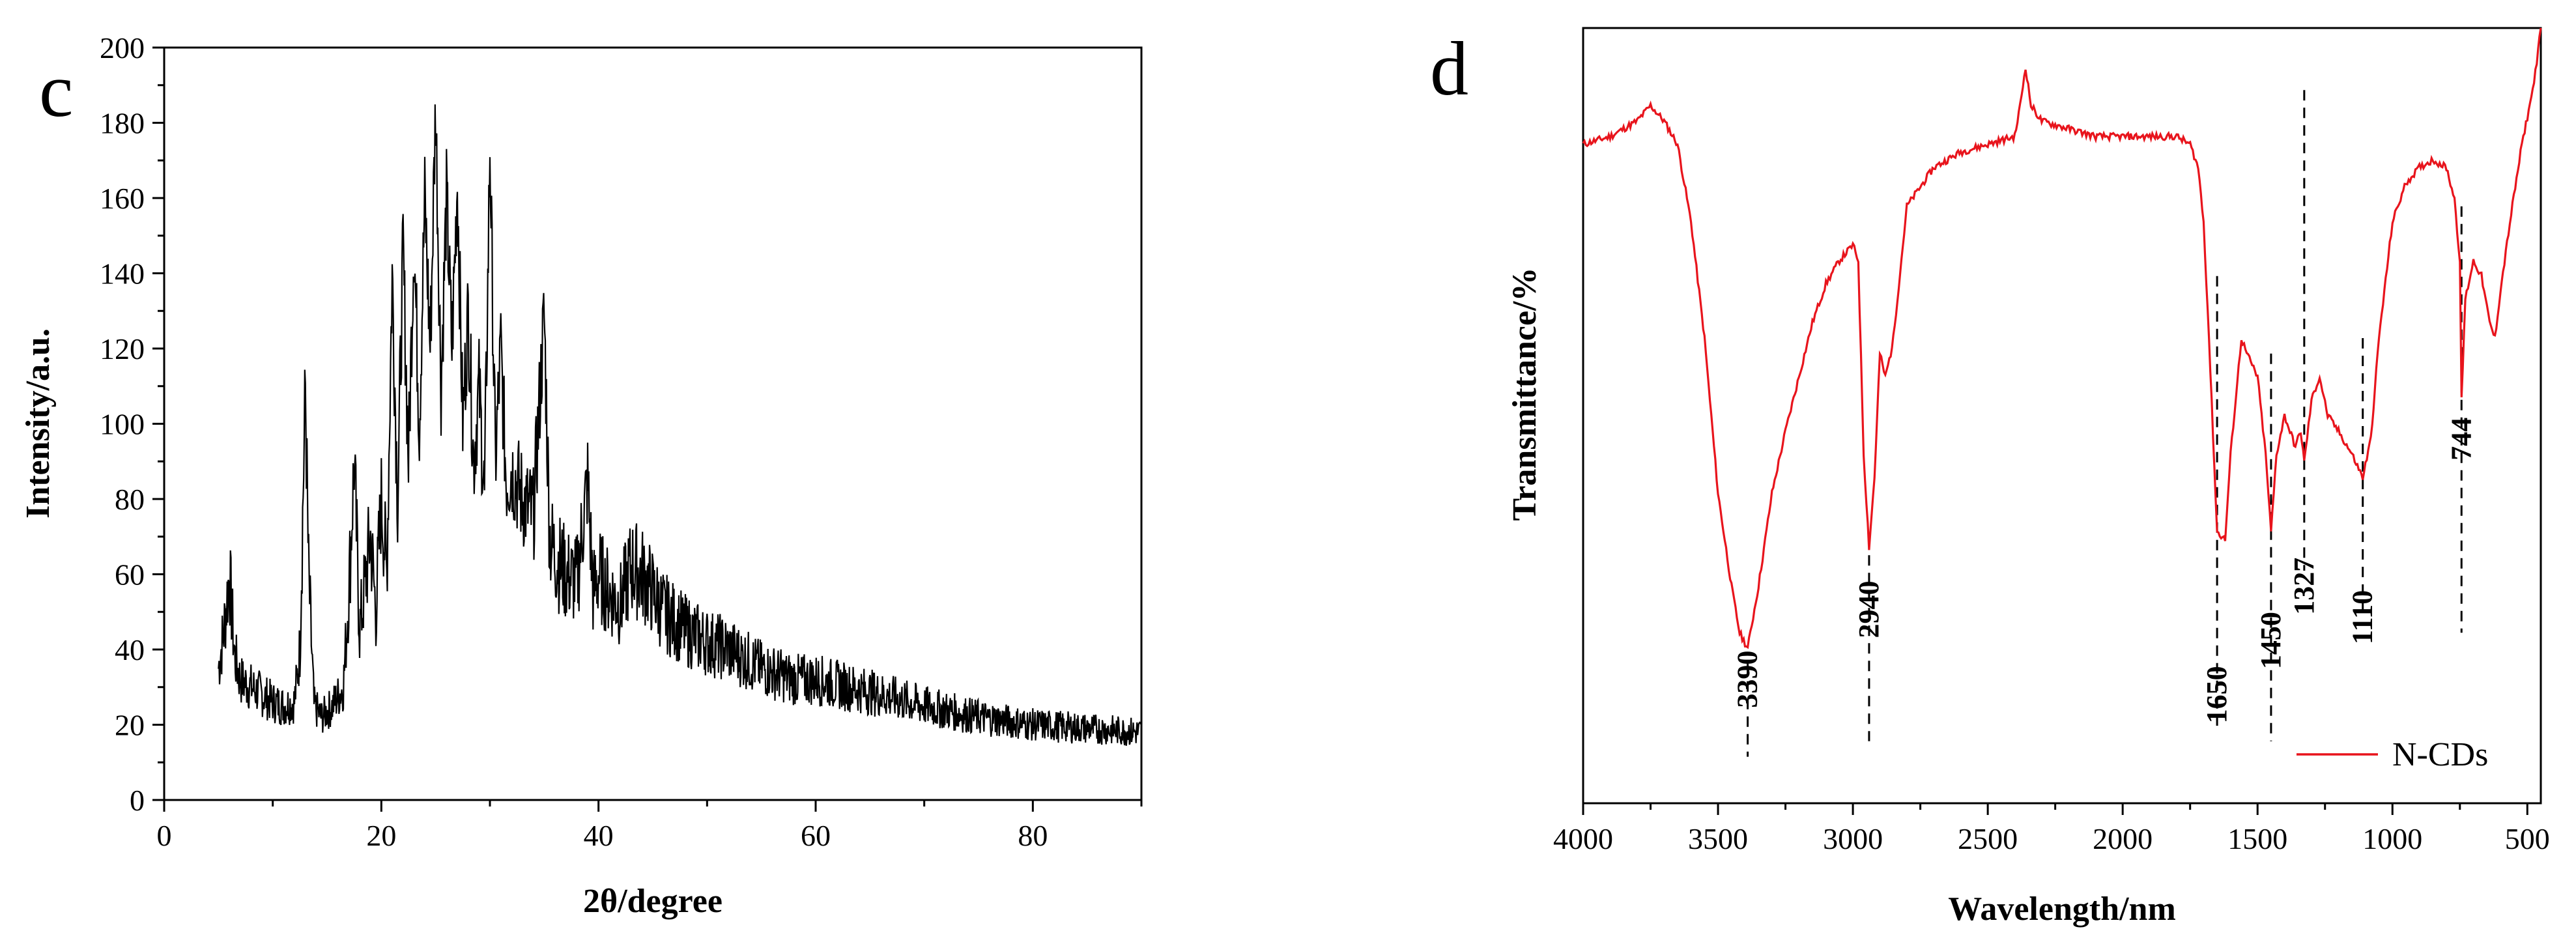 The height and width of the screenshot is (942, 2576). Describe the element at coordinates (2271, 640) in the screenshot. I see `peak-label: 1450` at that location.